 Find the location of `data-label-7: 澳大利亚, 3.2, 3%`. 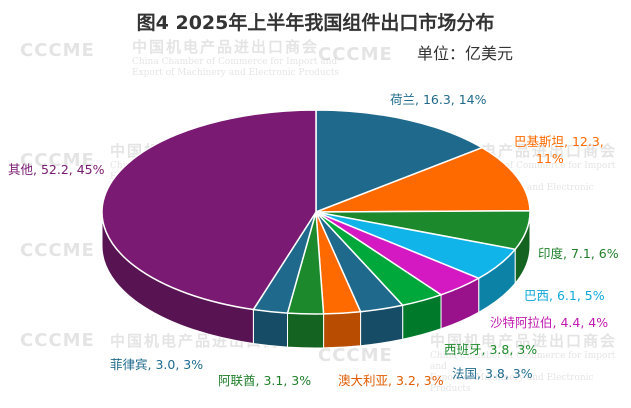

data-label-7: 澳大利亚, 3.2, 3% is located at coordinates (391, 380).